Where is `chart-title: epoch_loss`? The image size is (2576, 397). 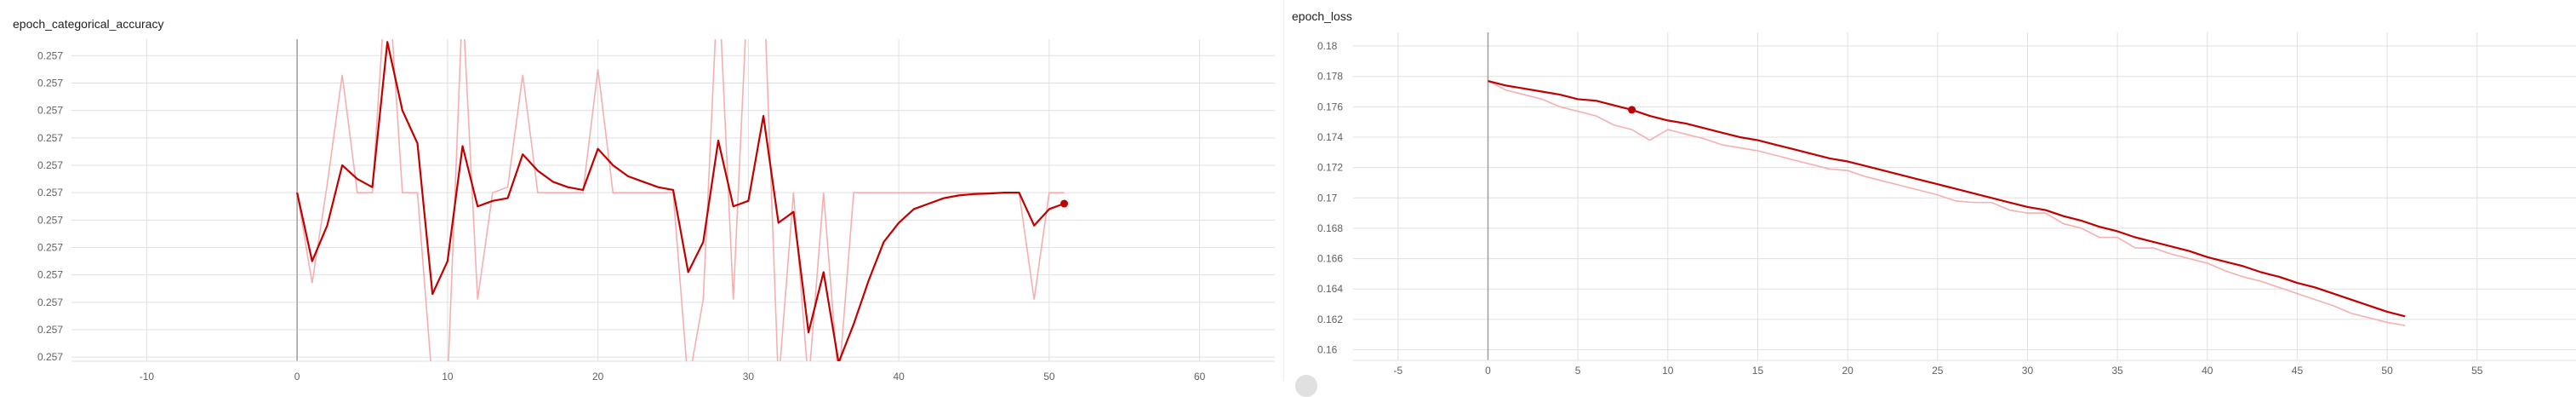 chart-title: epoch_loss is located at coordinates (1322, 16).